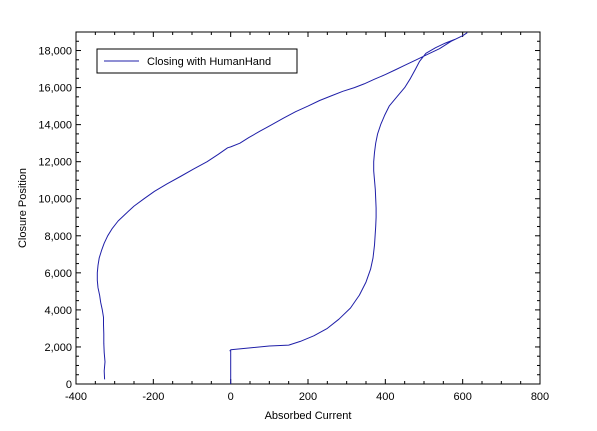 The height and width of the screenshot is (431, 597). I want to click on y-tick-label: 6,000, so click(58, 274).